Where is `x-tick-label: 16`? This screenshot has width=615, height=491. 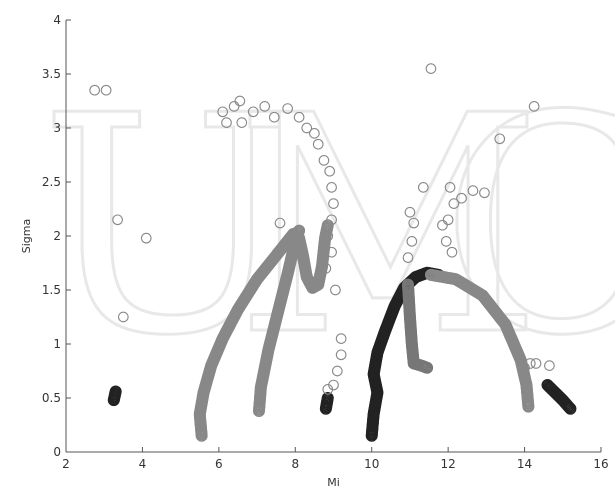
x-tick-label: 16 is located at coordinates (600, 464).